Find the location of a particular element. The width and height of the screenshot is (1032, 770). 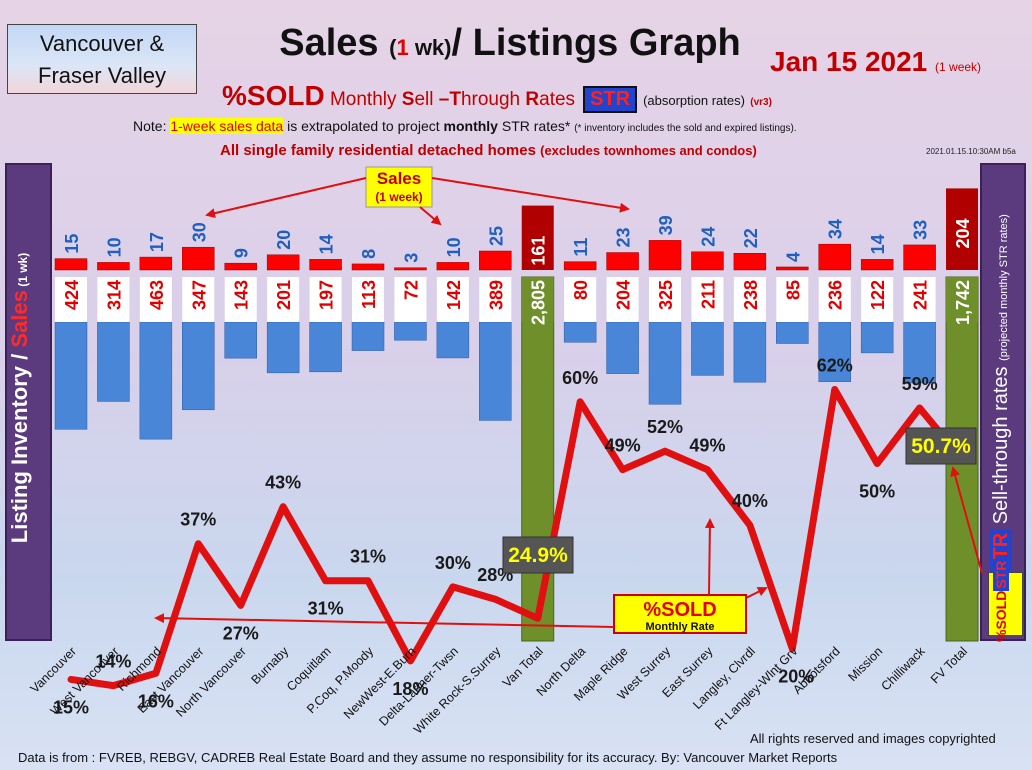

listing-value-label: 201 is located at coordinates (284, 295).